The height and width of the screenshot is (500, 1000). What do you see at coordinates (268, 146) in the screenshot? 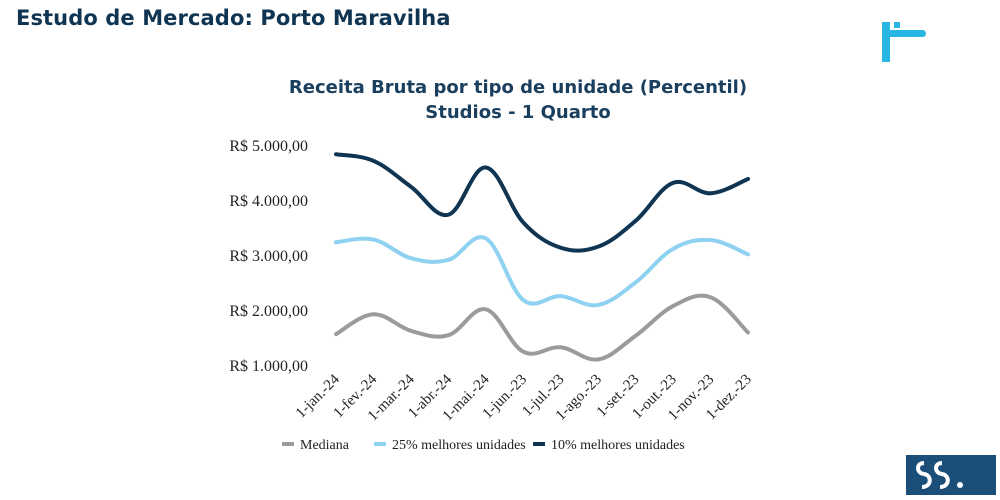
I see `y-tick-label: R$ 5.000,00` at bounding box center [268, 146].